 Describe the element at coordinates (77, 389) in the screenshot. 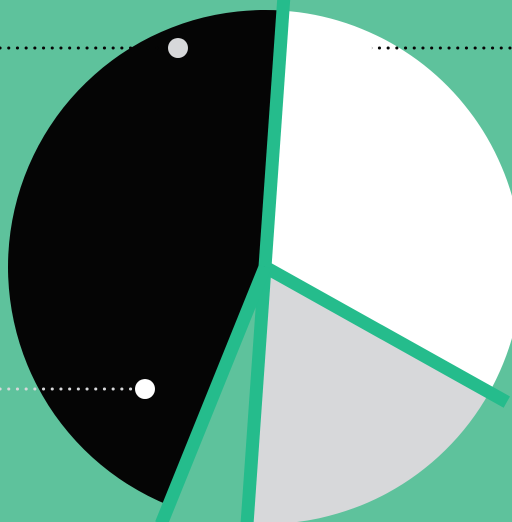

I see `callout-black-slice` at that location.